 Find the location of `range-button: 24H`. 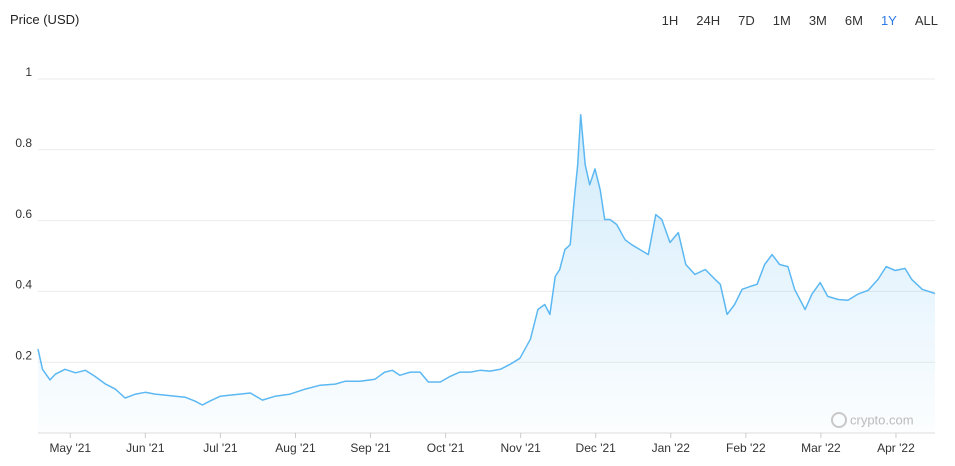

range-button: 24H is located at coordinates (708, 20).